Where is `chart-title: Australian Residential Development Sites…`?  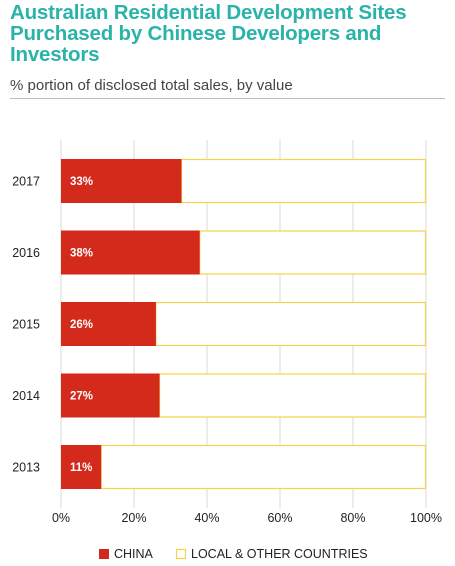
chart-title: Australian Residential Development Sites… is located at coordinates (208, 33).